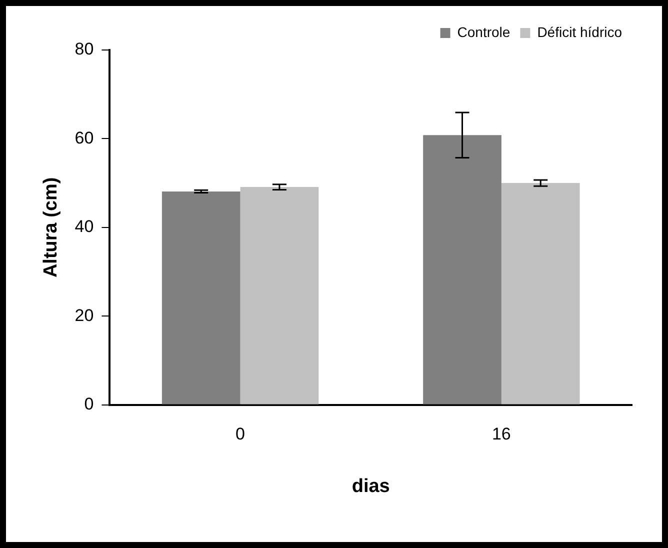  Describe the element at coordinates (84, 49) in the screenshot. I see `y-tick-label: 80` at that location.